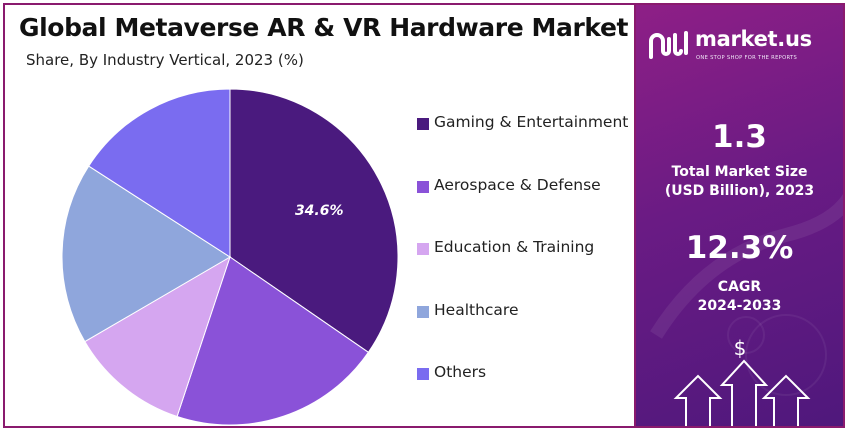 The image size is (849, 433). What do you see at coordinates (753, 39) in the screenshot?
I see `brand-name: market.us` at bounding box center [753, 39].